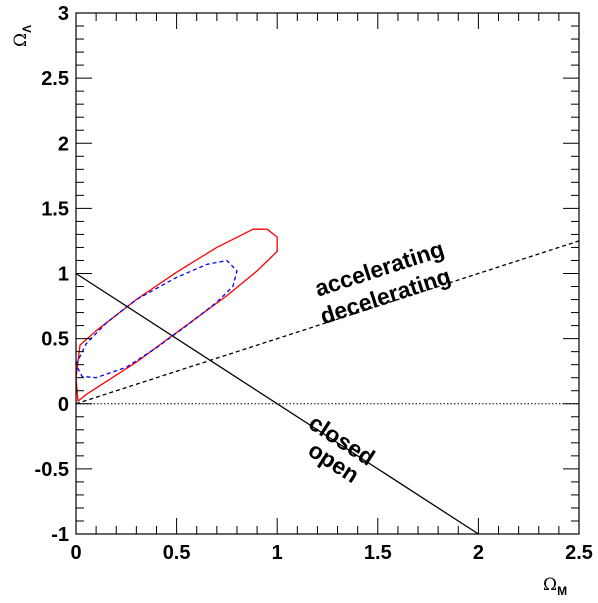  What do you see at coordinates (55, 340) in the screenshot?
I see `y-tick-label: 0.5` at bounding box center [55, 340].